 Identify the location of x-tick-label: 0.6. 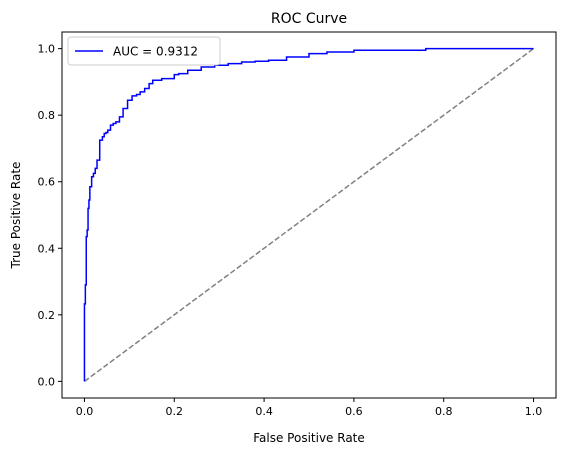
(354, 411).